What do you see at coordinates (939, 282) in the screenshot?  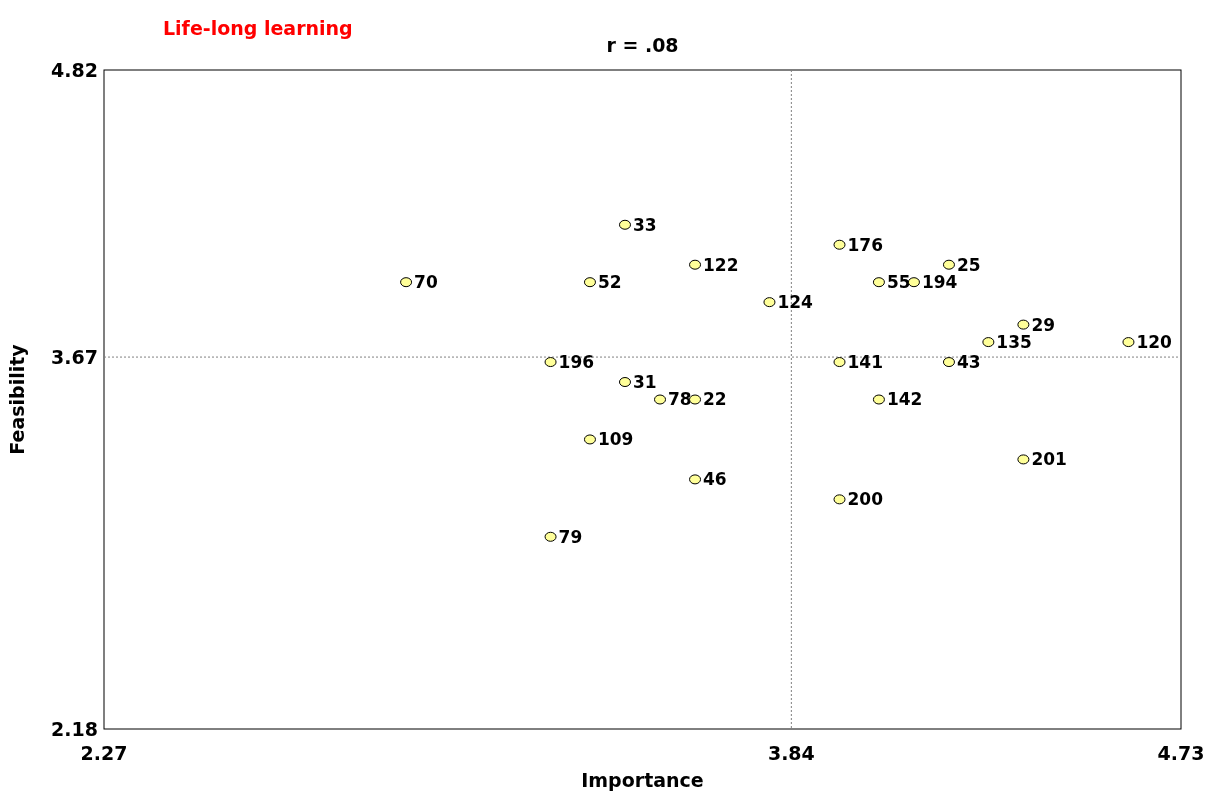 I see `annotation: 194` at bounding box center [939, 282].